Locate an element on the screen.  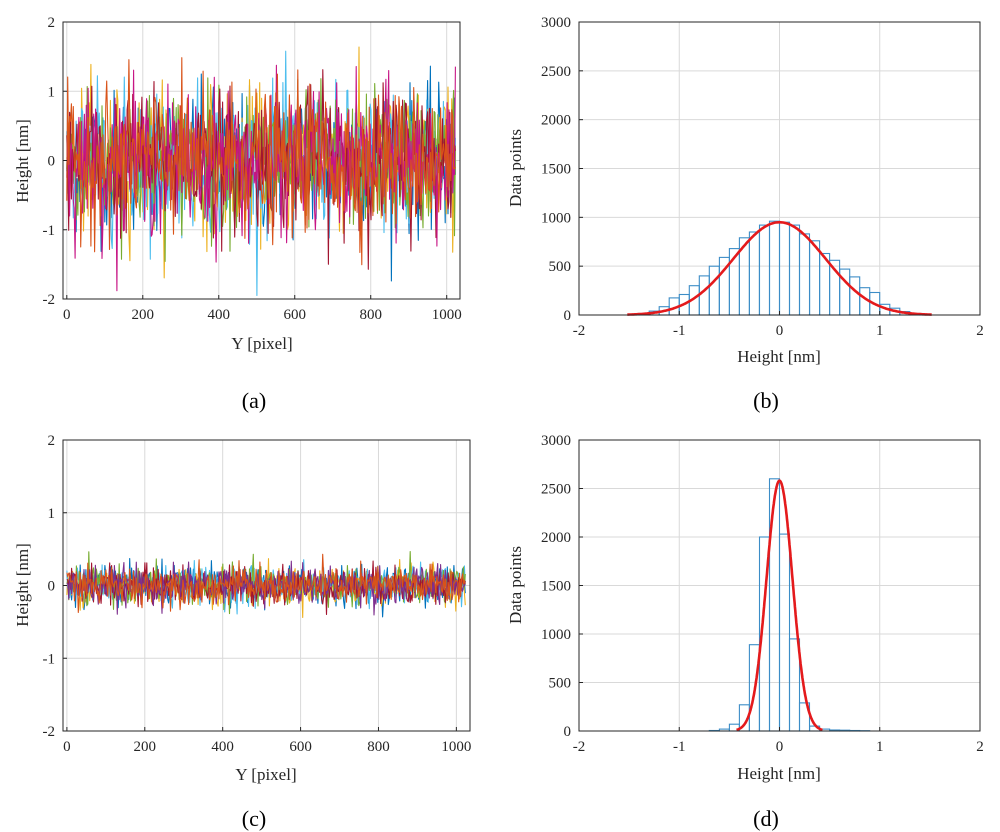
panel-c-y-tick-label: 0 is located at coordinates (52, 587).